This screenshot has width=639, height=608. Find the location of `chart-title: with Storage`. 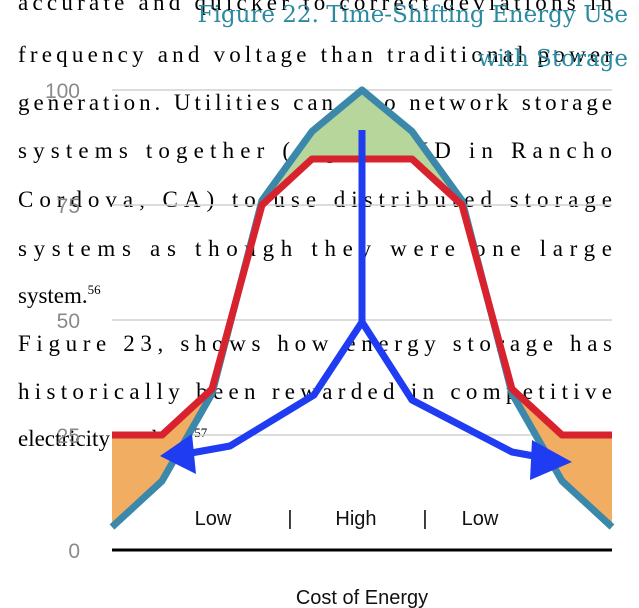

chart-title: with Storage is located at coordinates (553, 59).